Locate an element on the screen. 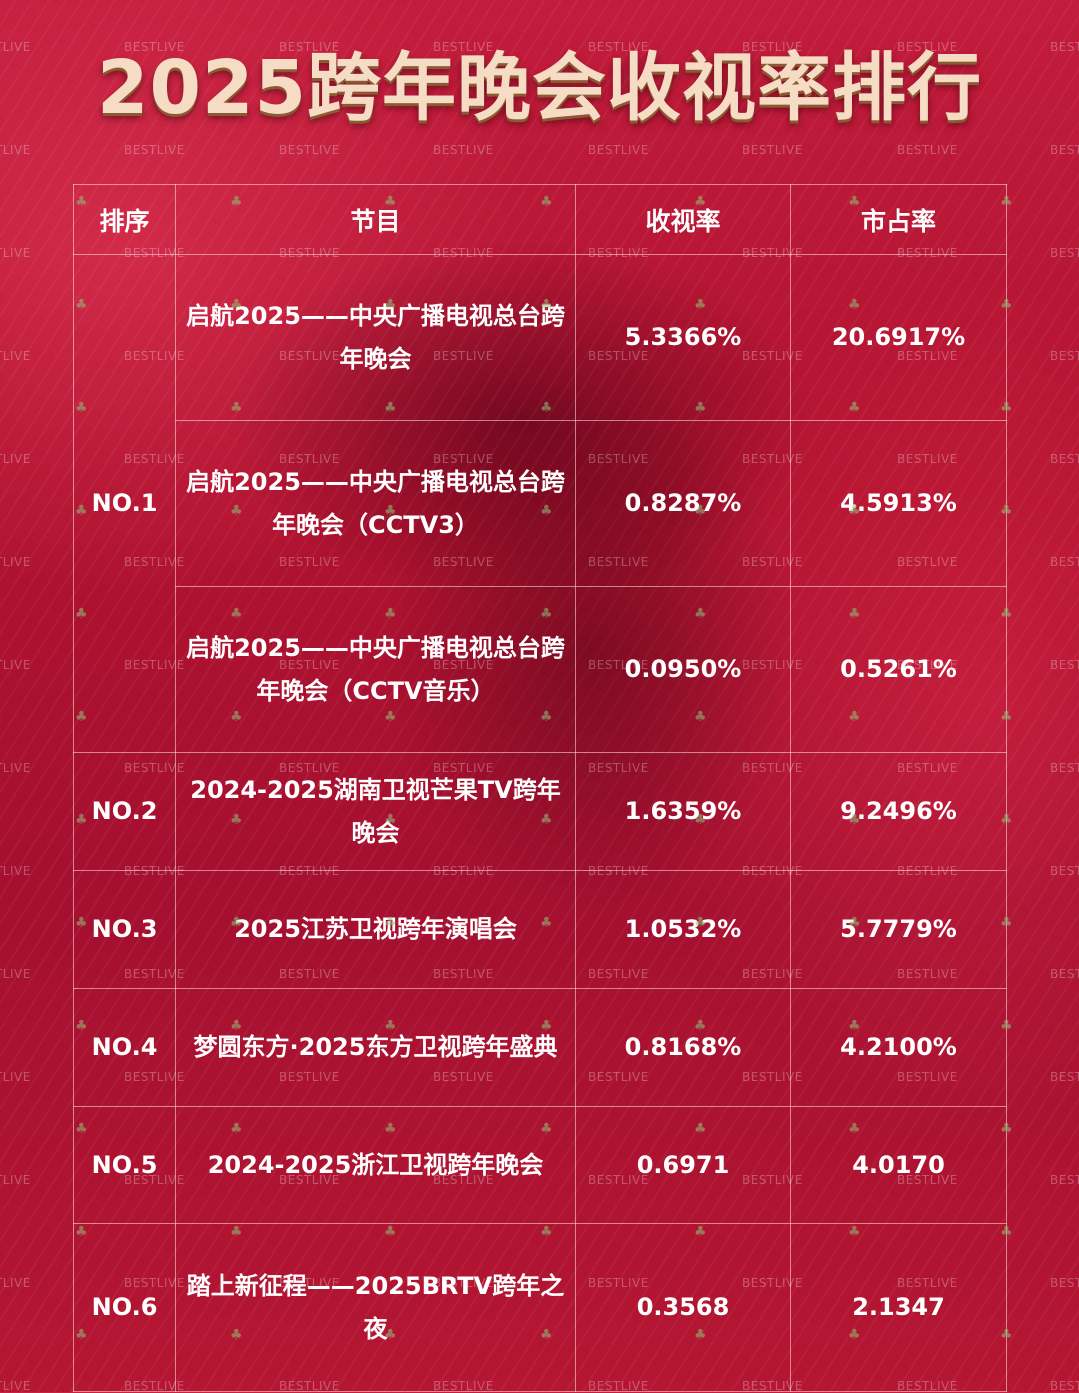 This screenshot has height=1393, width=1079. rank-cell: NO.6 is located at coordinates (124, 1307).